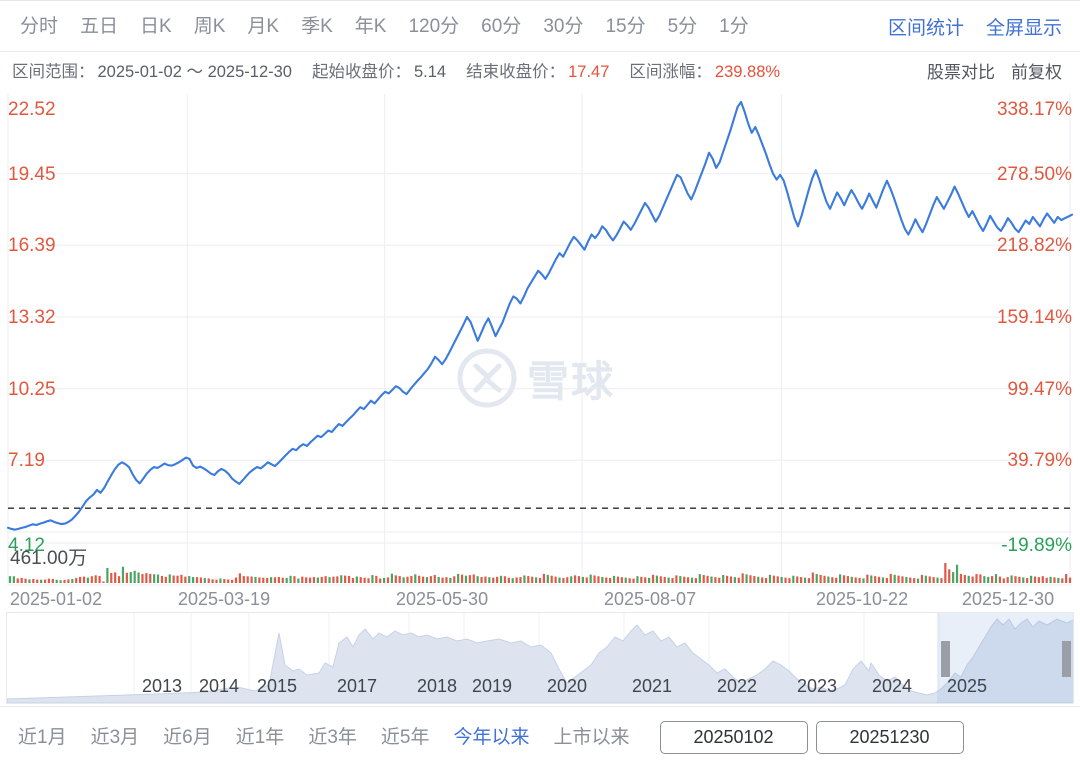  What do you see at coordinates (1039, 461) in the screenshot?
I see `percent-tick-5: 39.79%` at bounding box center [1039, 461].